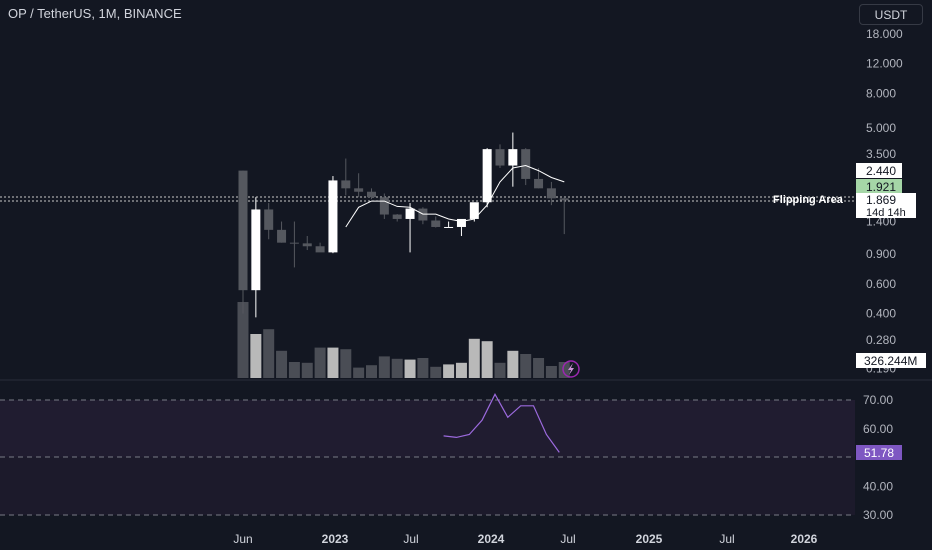 The image size is (932, 550). What do you see at coordinates (455, 196) in the screenshot?
I see `moving-average-line` at bounding box center [455, 196].